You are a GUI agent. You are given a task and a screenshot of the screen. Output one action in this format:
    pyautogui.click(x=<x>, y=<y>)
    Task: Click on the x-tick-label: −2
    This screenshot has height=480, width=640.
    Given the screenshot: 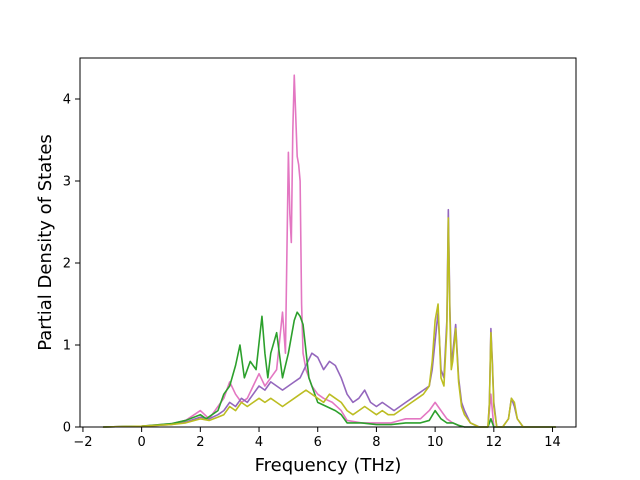 What is the action you would take?
    pyautogui.click(x=82, y=442)
    